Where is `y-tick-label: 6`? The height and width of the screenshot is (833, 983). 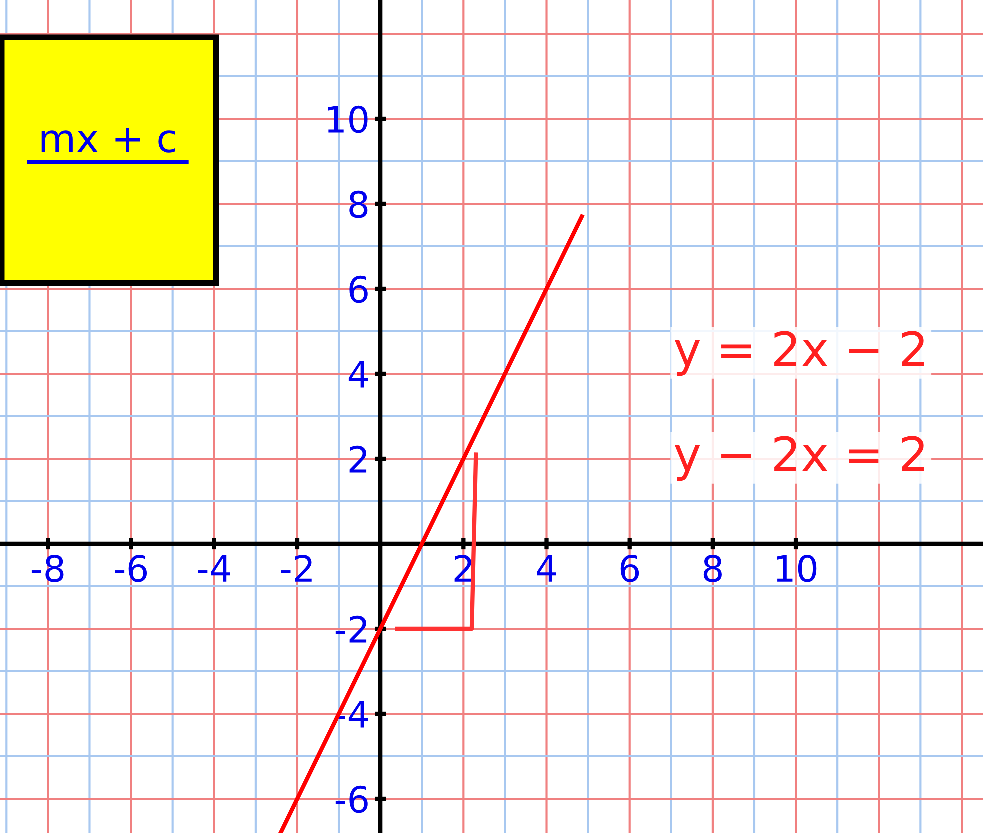 y-tick-label: 6 is located at coordinates (359, 290).